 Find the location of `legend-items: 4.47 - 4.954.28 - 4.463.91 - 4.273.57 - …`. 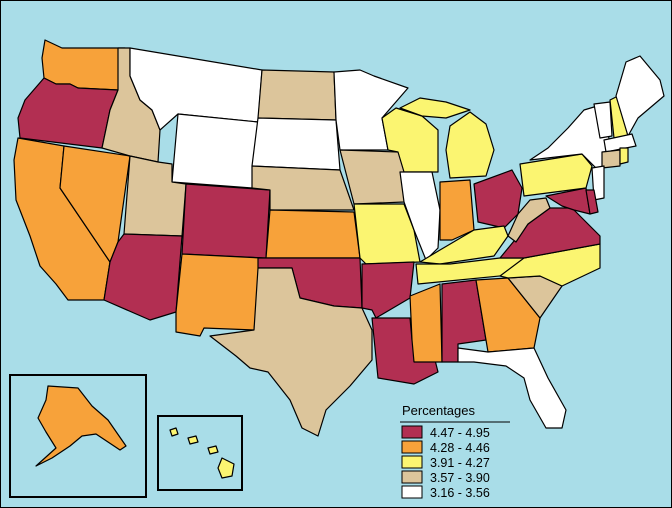

legend-items: 4.47 - 4.954.28 - 4.463.91 - 4.273.57 - … is located at coordinates (445, 462).